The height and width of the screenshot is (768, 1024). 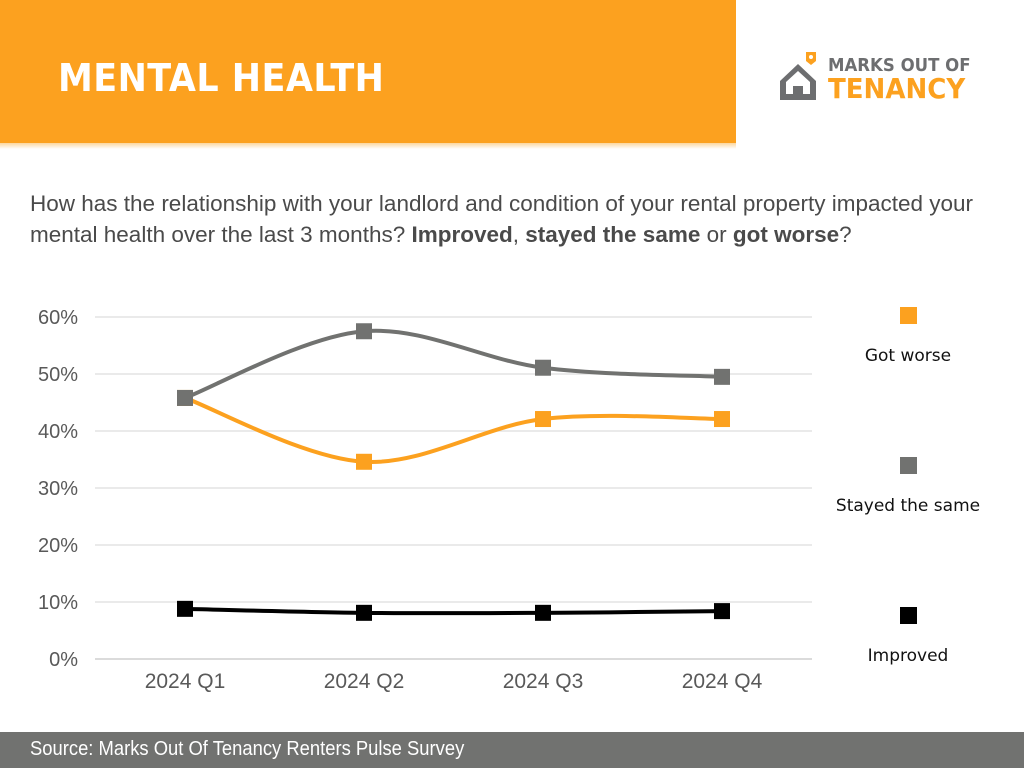 I want to click on y-tick-label: 60%, so click(x=58, y=318).